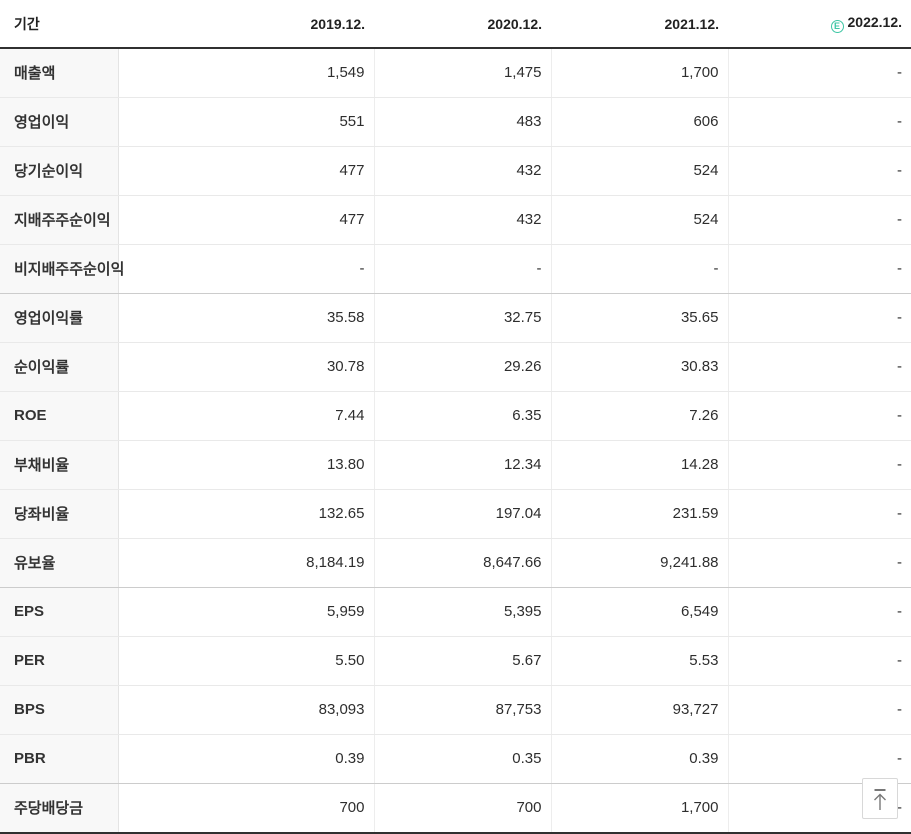 Image resolution: width=911 pixels, height=834 pixels. I want to click on cell-value: 6.35, so click(462, 416).